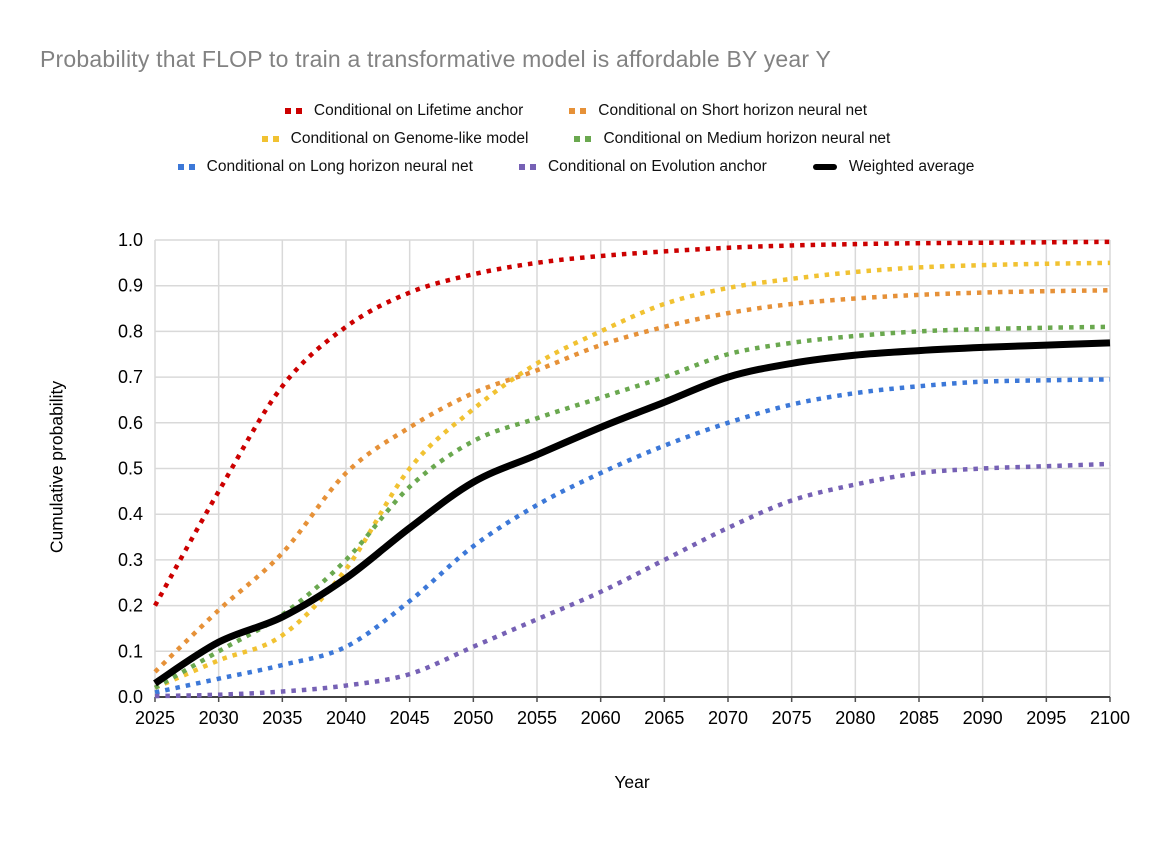 The width and height of the screenshot is (1152, 842). Describe the element at coordinates (130, 286) in the screenshot. I see `y-tick-label: 0.9` at that location.